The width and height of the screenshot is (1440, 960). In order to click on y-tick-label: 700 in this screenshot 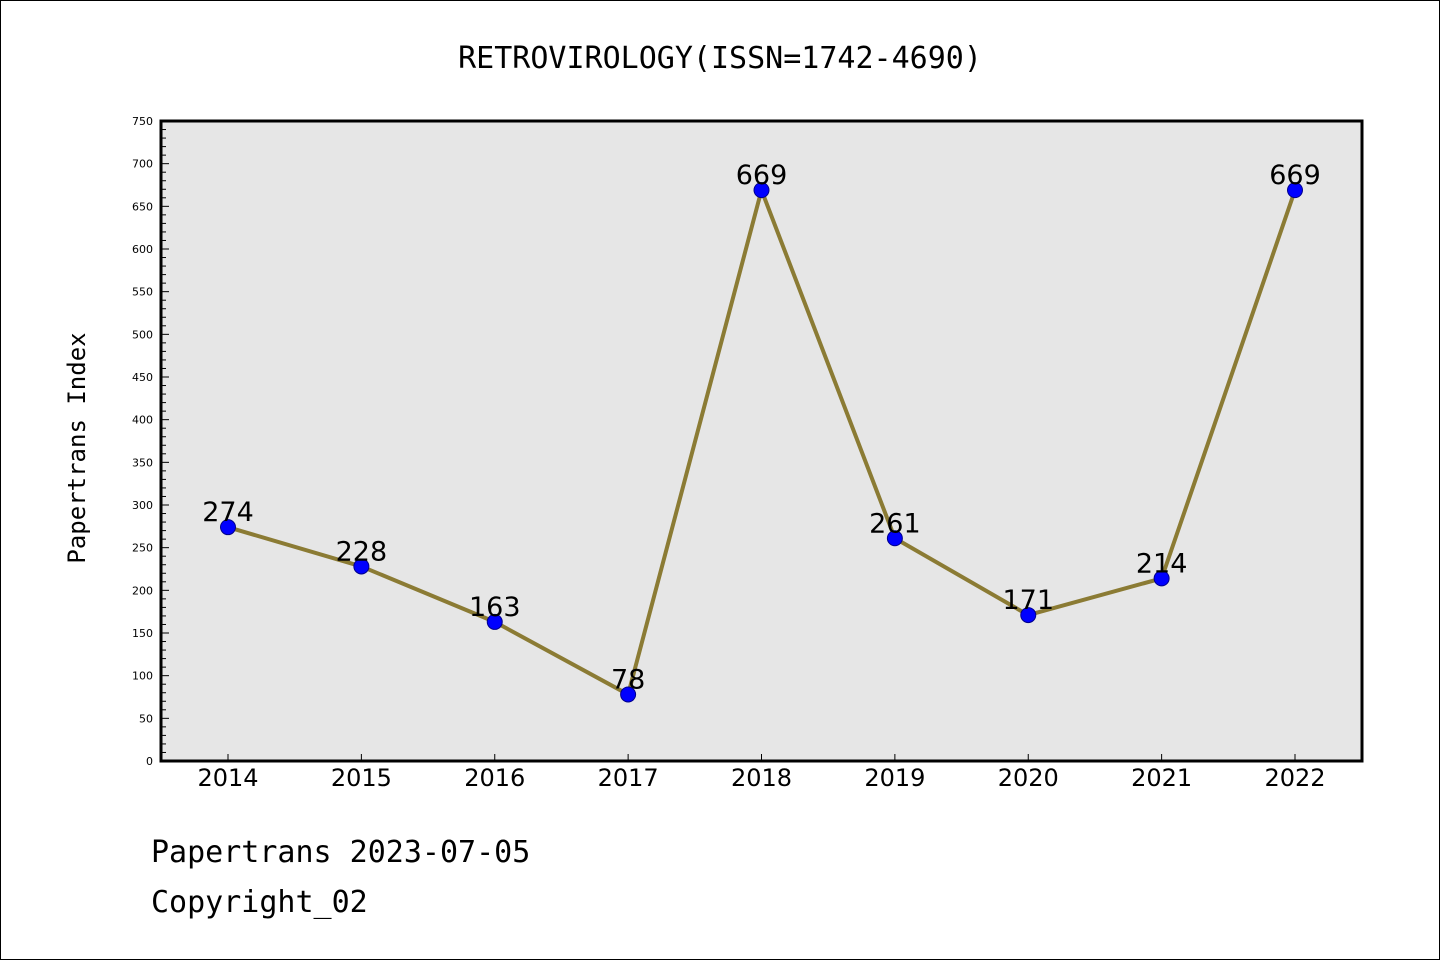, I will do `click(142, 164)`.